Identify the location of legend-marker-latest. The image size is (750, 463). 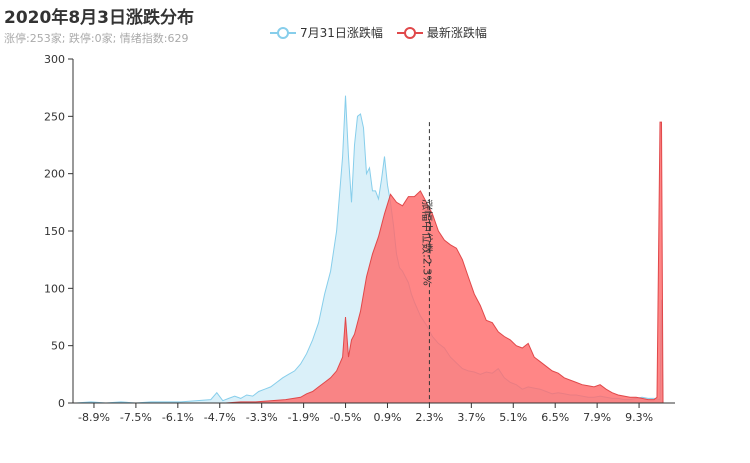
(409, 32).